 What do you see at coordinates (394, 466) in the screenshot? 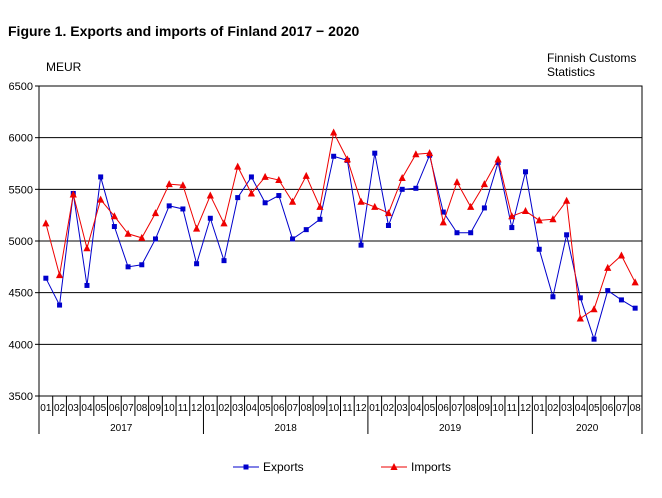
I see `imports-legend-marker` at bounding box center [394, 466].